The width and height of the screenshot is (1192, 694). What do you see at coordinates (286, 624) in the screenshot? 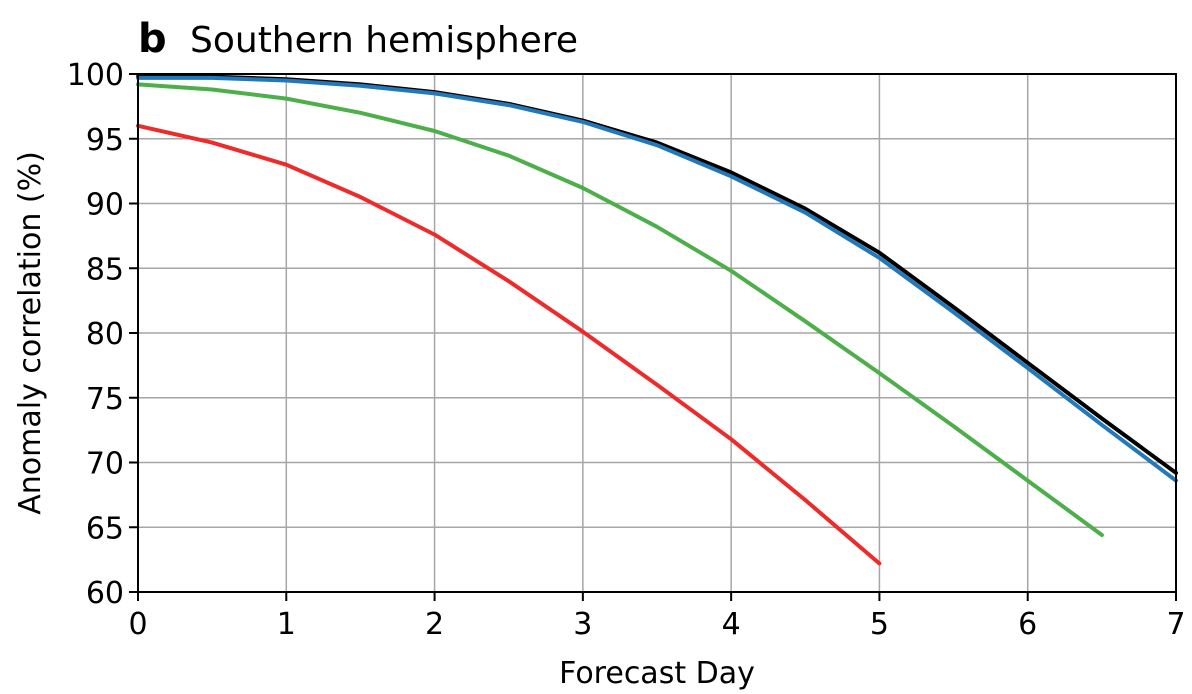
I see `x-tick-label: 1` at bounding box center [286, 624].